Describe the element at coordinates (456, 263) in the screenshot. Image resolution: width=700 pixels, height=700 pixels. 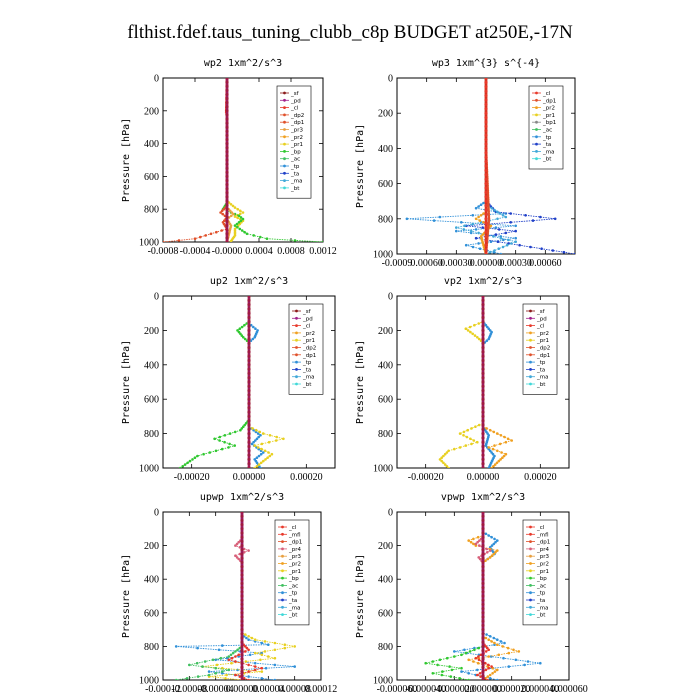
I see `x-tick-label: 0.00030` at that location.